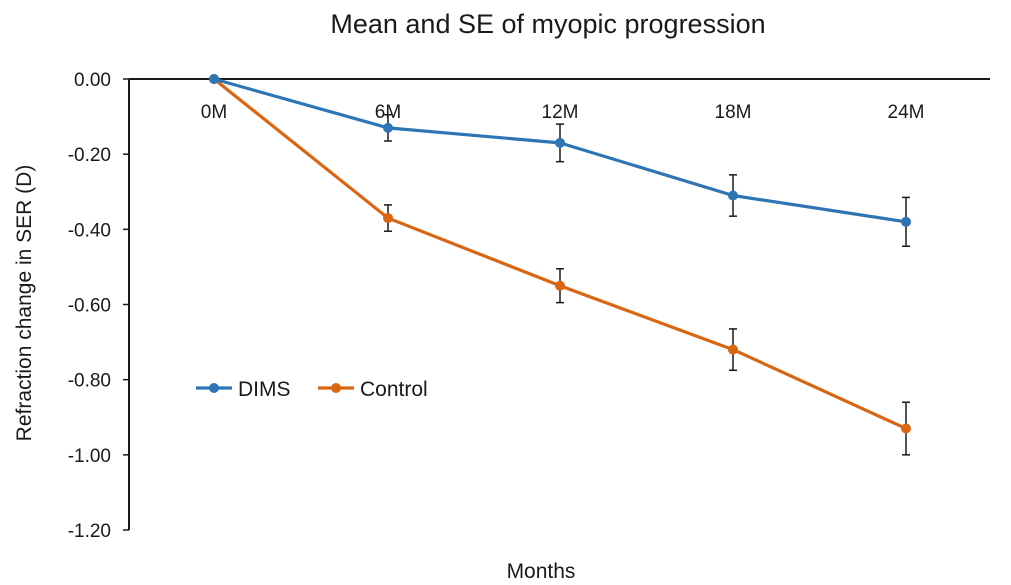 The width and height of the screenshot is (1011, 585). What do you see at coordinates (89, 381) in the screenshot?
I see `y-tick-label: -0.80` at bounding box center [89, 381].